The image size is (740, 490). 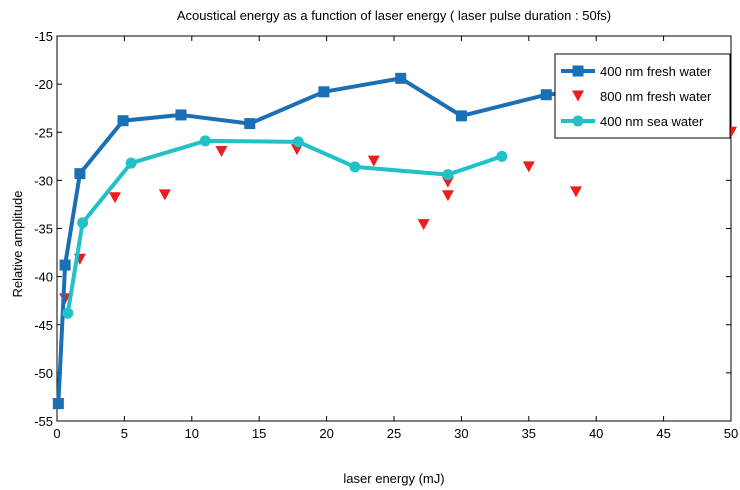 I want to click on x-tick-label: 30, so click(x=461, y=433).